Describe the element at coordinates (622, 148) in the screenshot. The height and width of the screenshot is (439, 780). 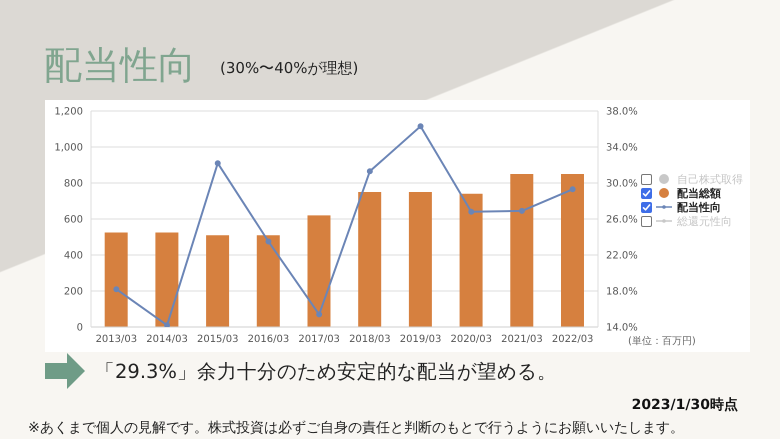
I see `y2-tick-label: 34.0%` at that location.